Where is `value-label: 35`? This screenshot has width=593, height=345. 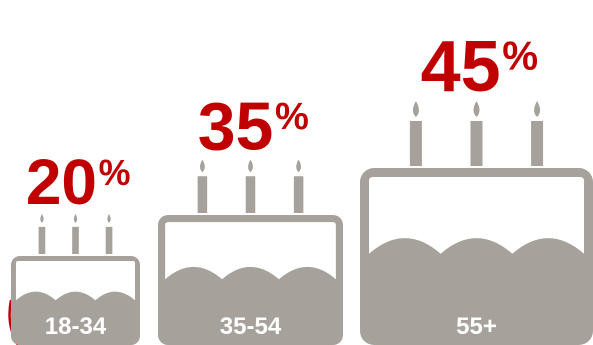
value-label: 35 is located at coordinates (236, 127).